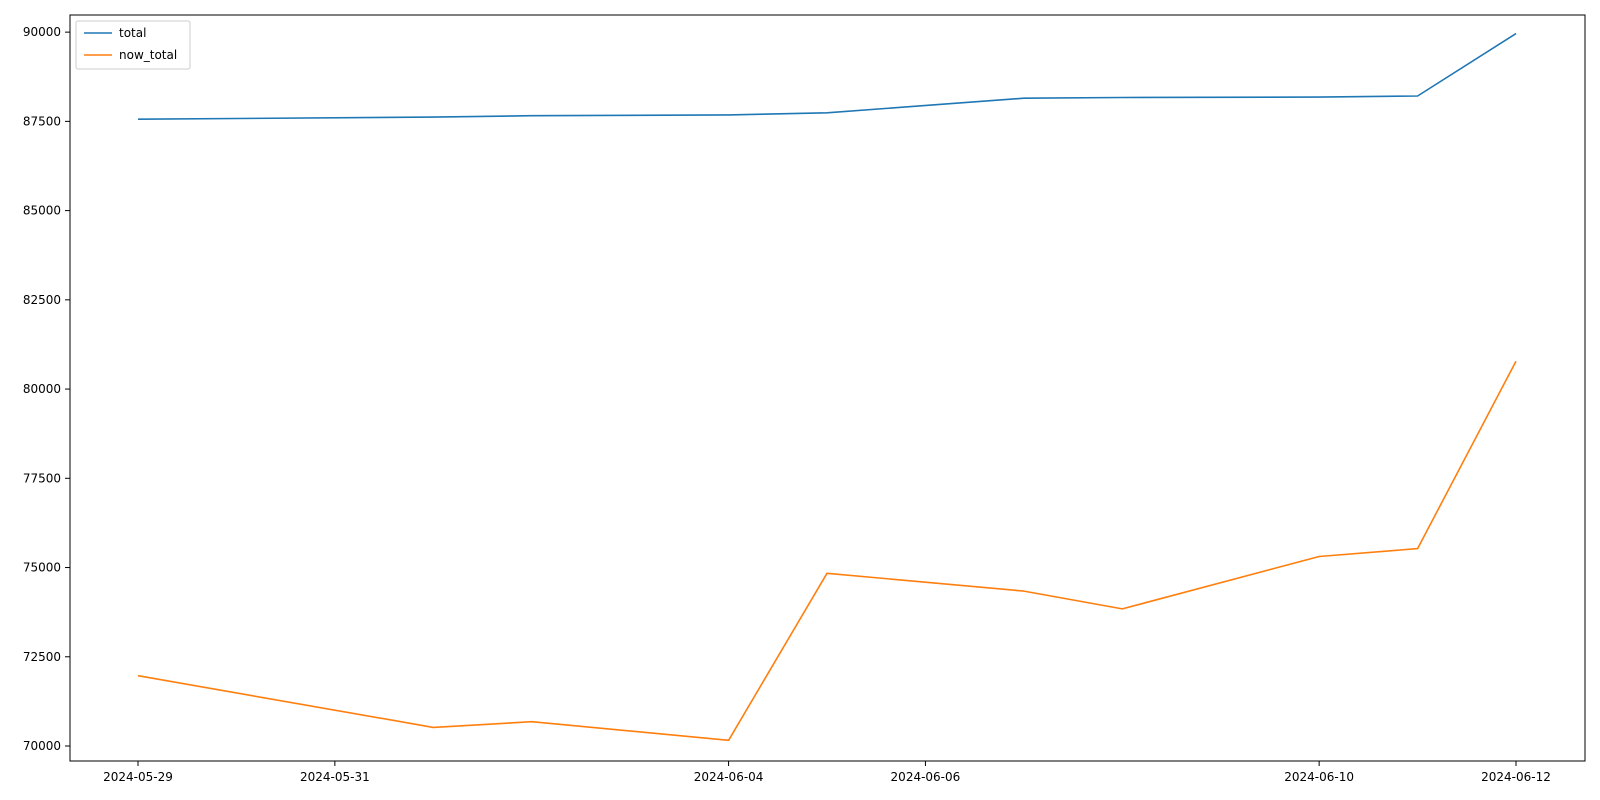 The image size is (1600, 800). Describe the element at coordinates (42, 121) in the screenshot. I see `y-tick-label: 87500` at that location.